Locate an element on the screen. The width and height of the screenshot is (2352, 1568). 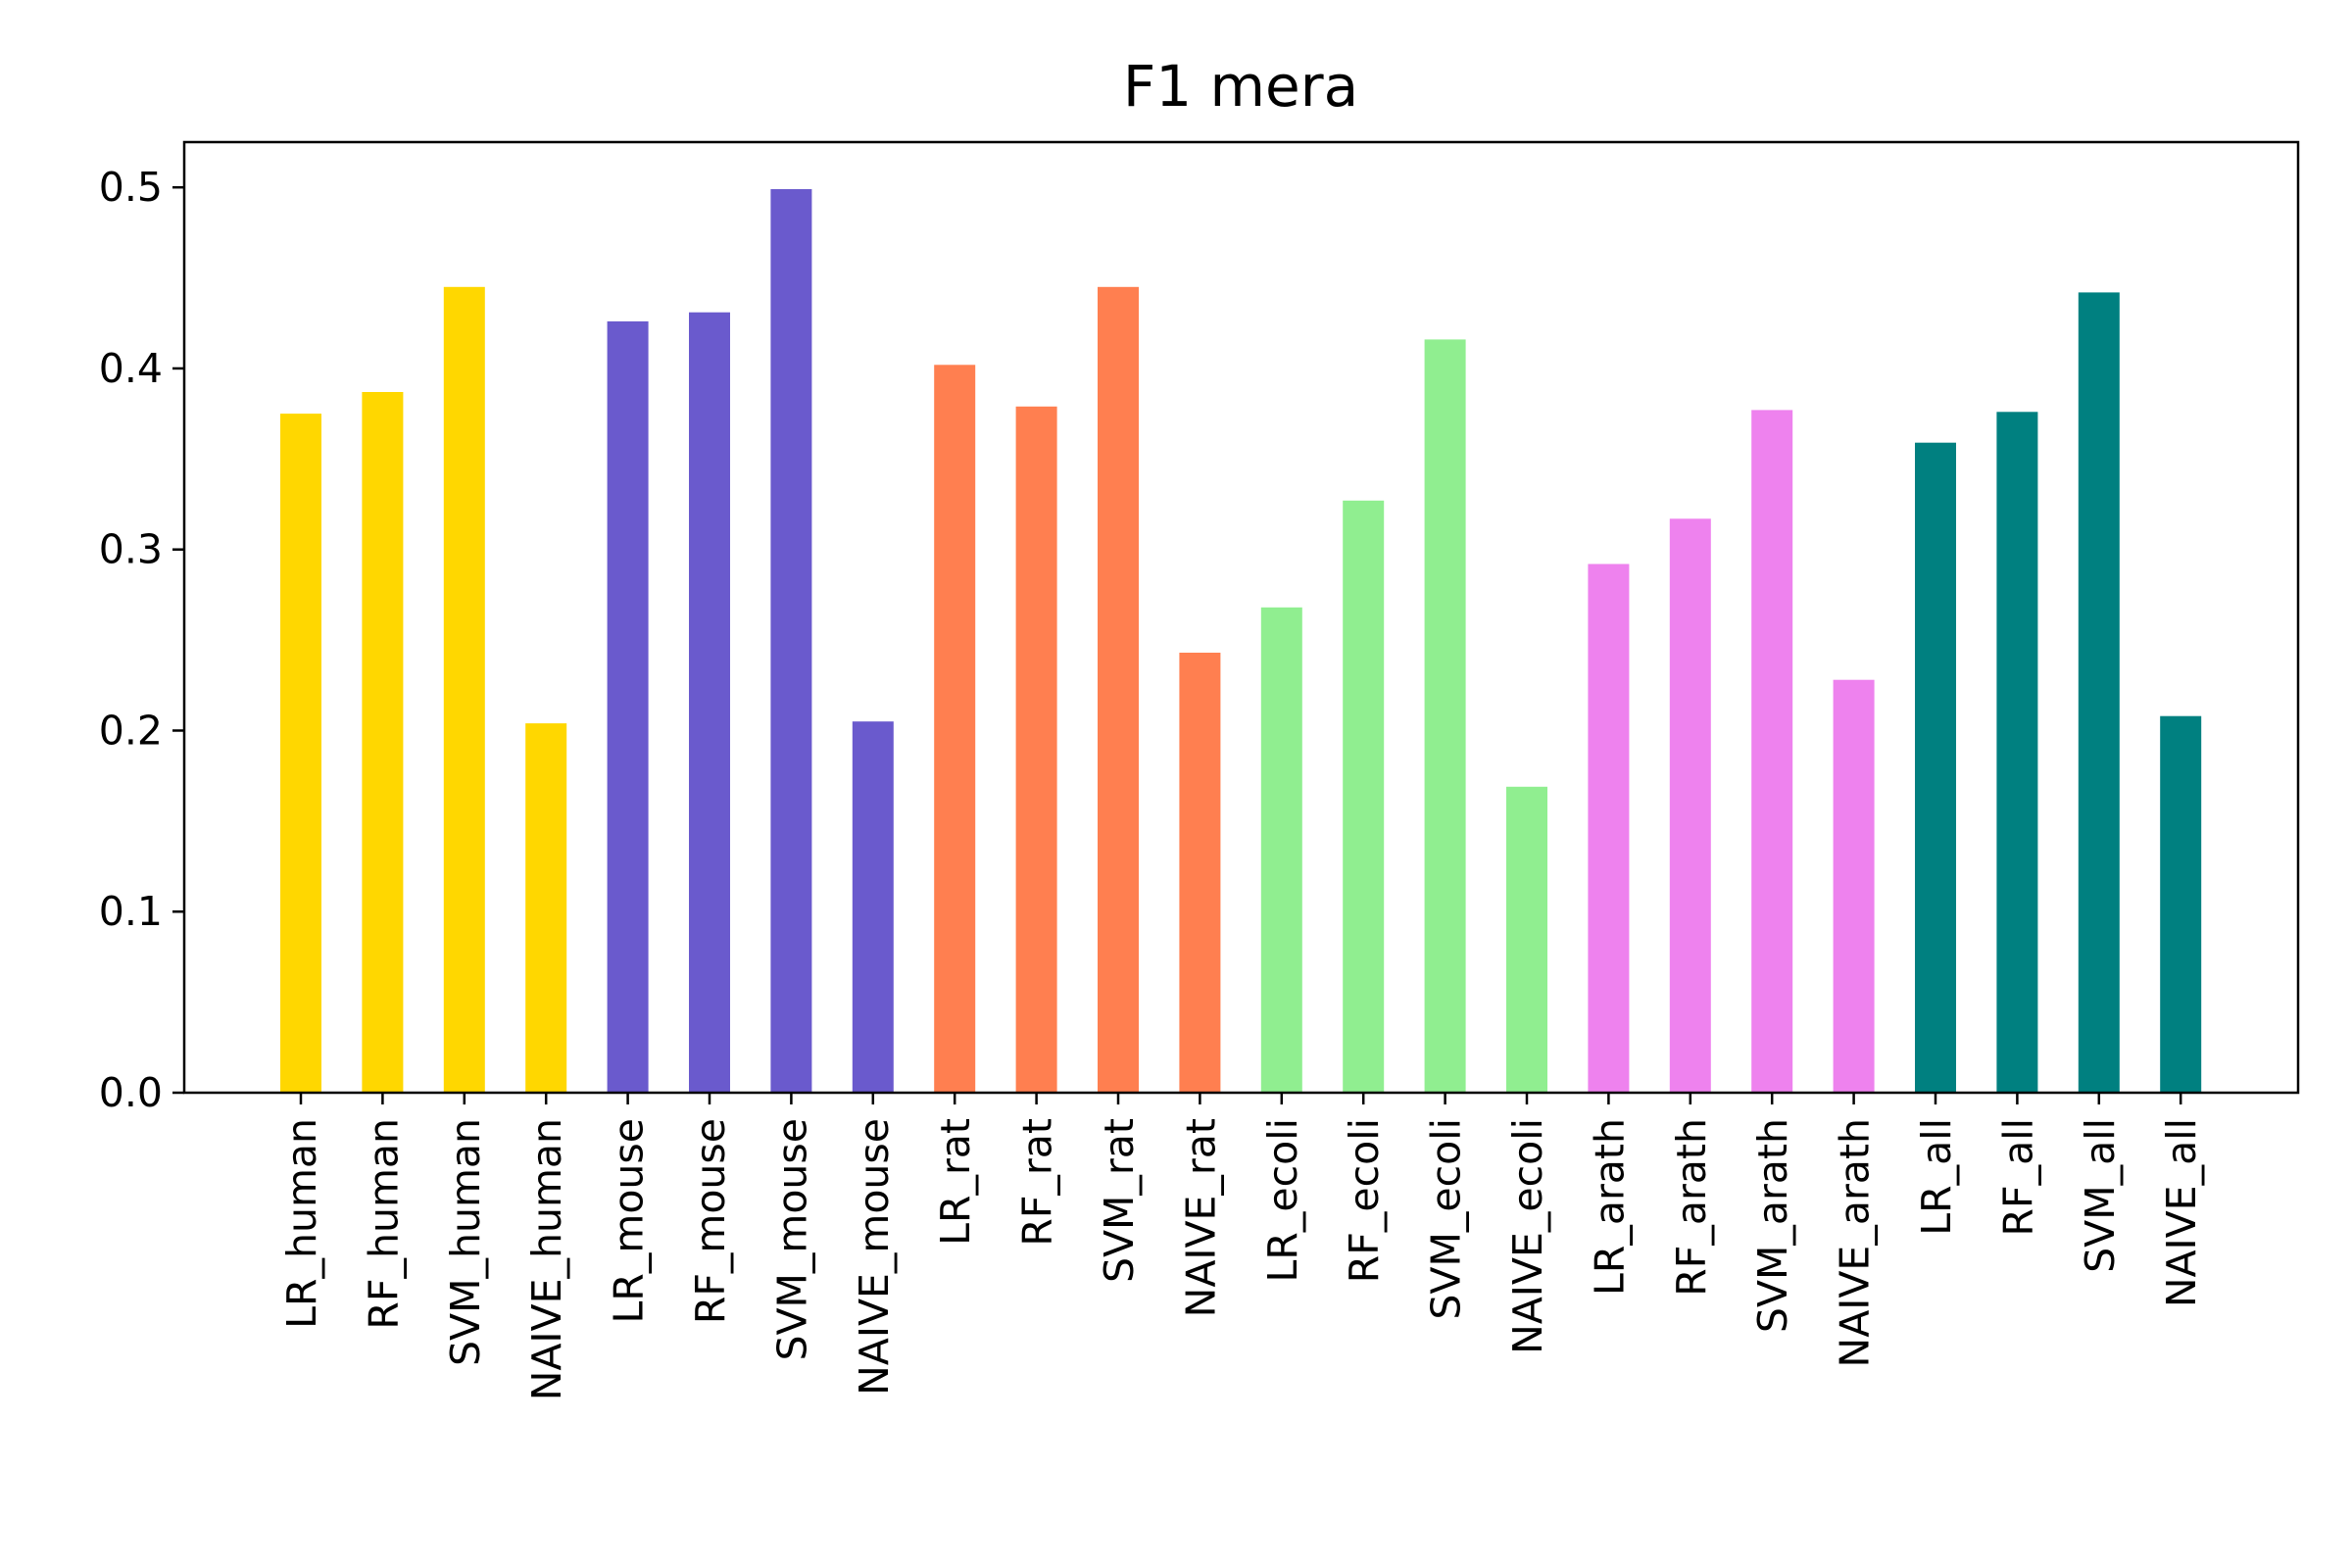
bar-svm-arath is located at coordinates (1772, 751).